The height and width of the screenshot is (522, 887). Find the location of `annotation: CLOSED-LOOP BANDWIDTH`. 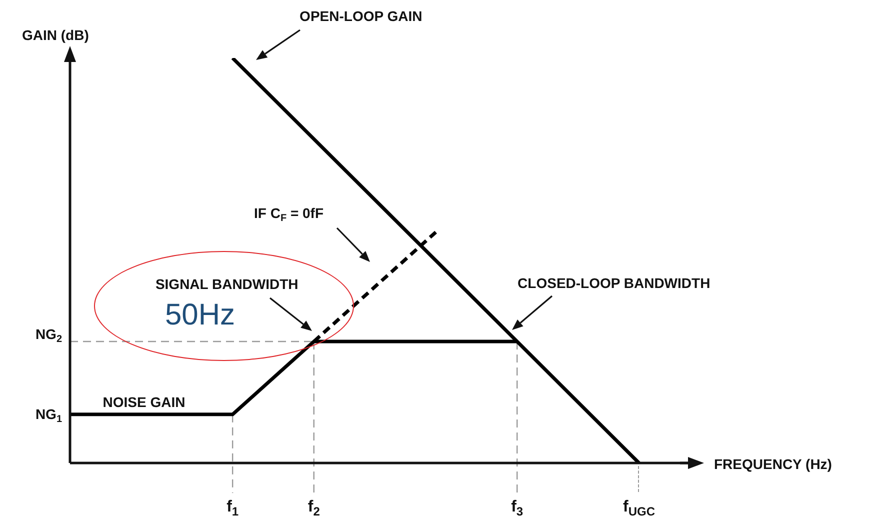

annotation: CLOSED-LOOP BANDWIDTH is located at coordinates (614, 282).